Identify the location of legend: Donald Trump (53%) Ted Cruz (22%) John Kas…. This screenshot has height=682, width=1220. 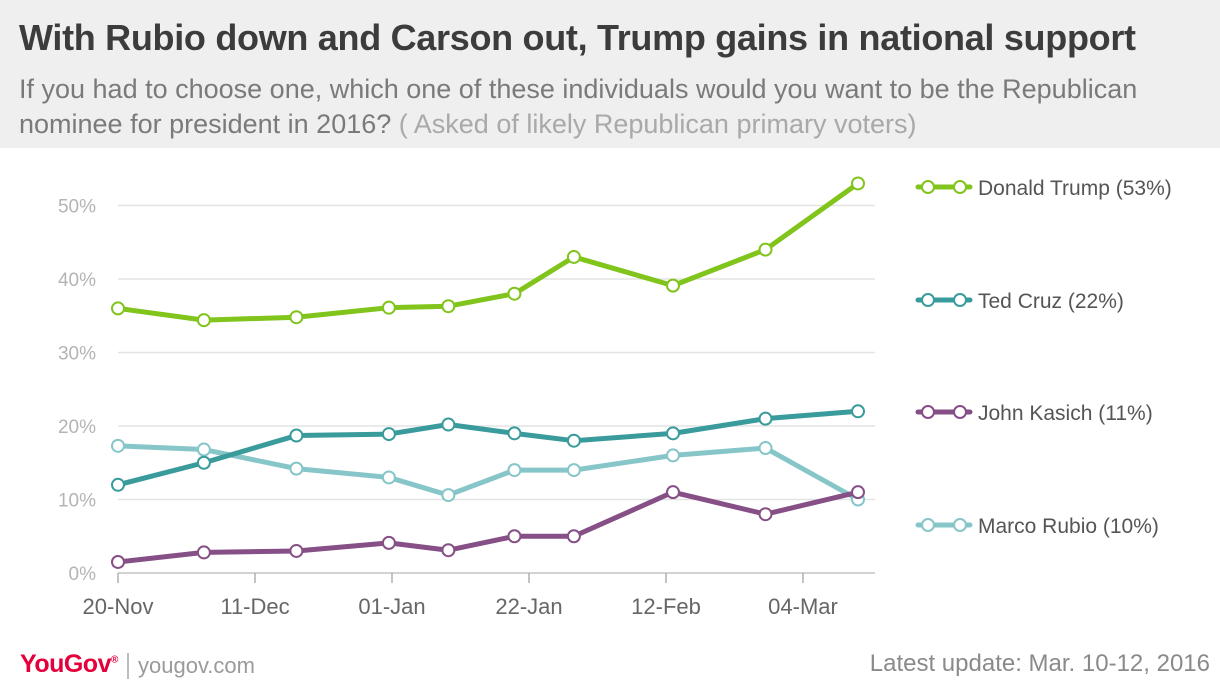
(1043, 357).